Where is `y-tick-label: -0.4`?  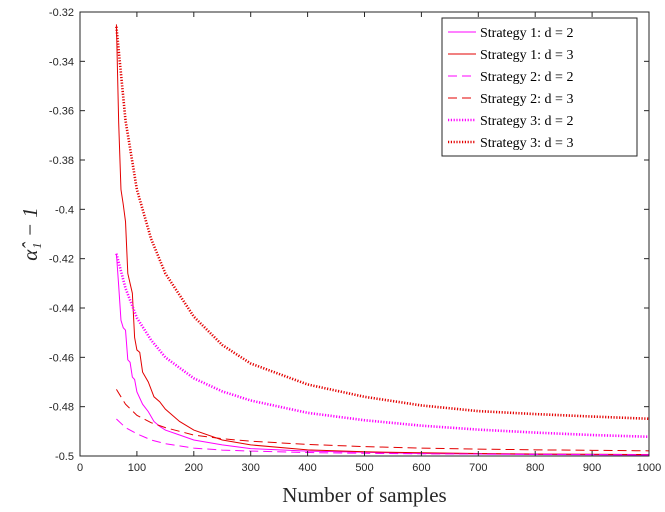
y-tick-label: -0.4 is located at coordinates (64, 210).